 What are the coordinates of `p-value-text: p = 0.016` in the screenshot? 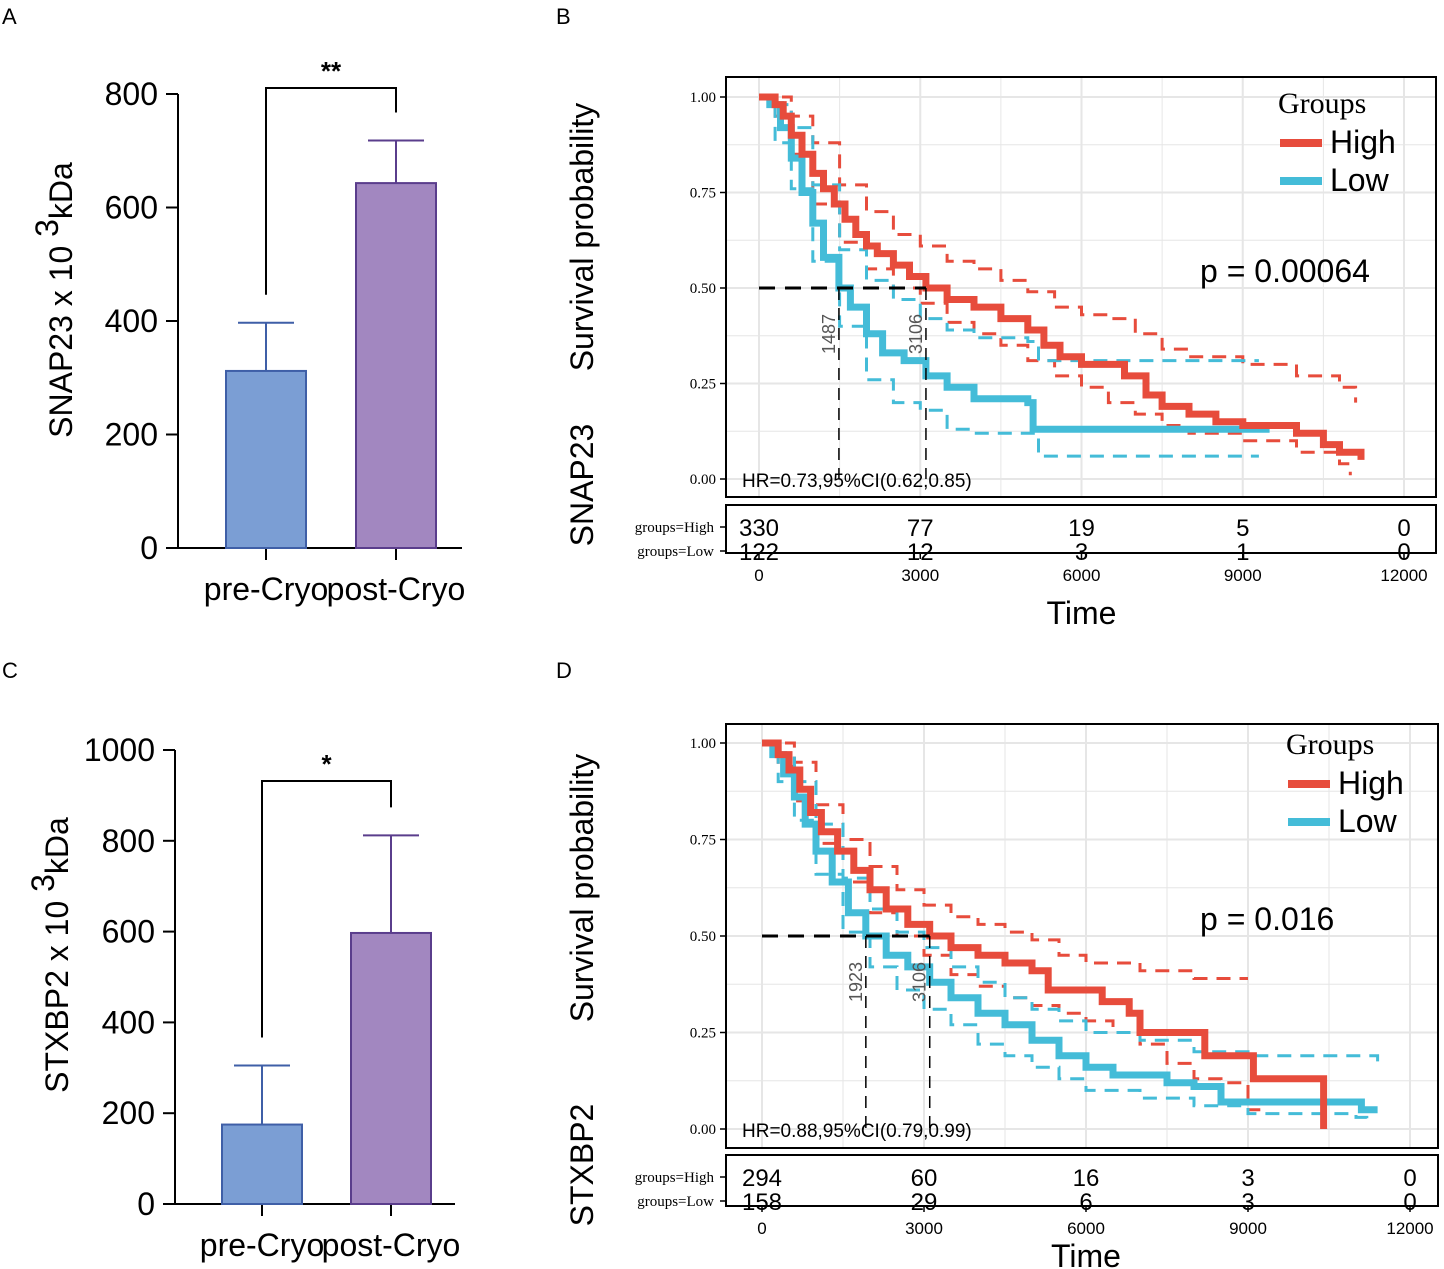 It's located at (1267, 919).